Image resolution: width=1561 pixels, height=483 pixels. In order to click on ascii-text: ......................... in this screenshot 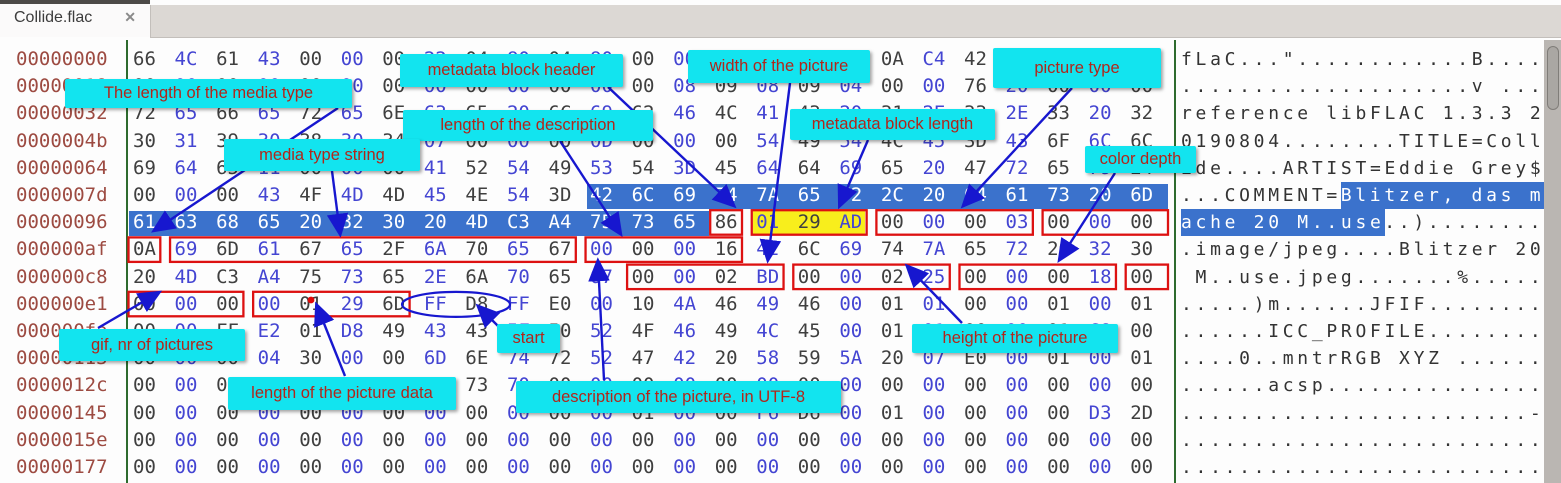, I will do `click(1363, 440)`.